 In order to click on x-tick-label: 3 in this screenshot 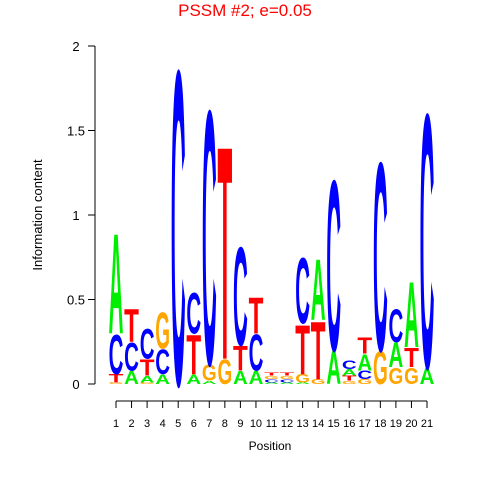, I will do `click(147, 424)`.